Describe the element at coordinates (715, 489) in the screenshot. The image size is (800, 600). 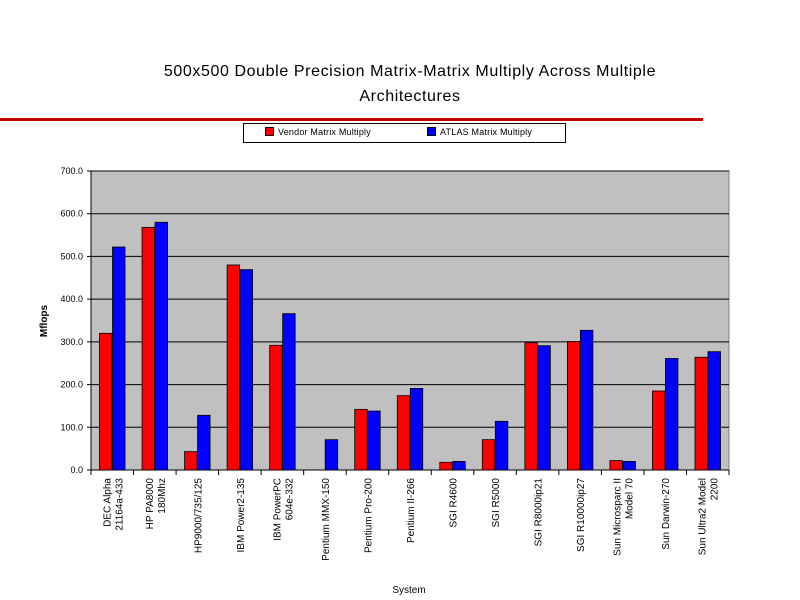
I see `category-label-14-1: 2200` at that location.